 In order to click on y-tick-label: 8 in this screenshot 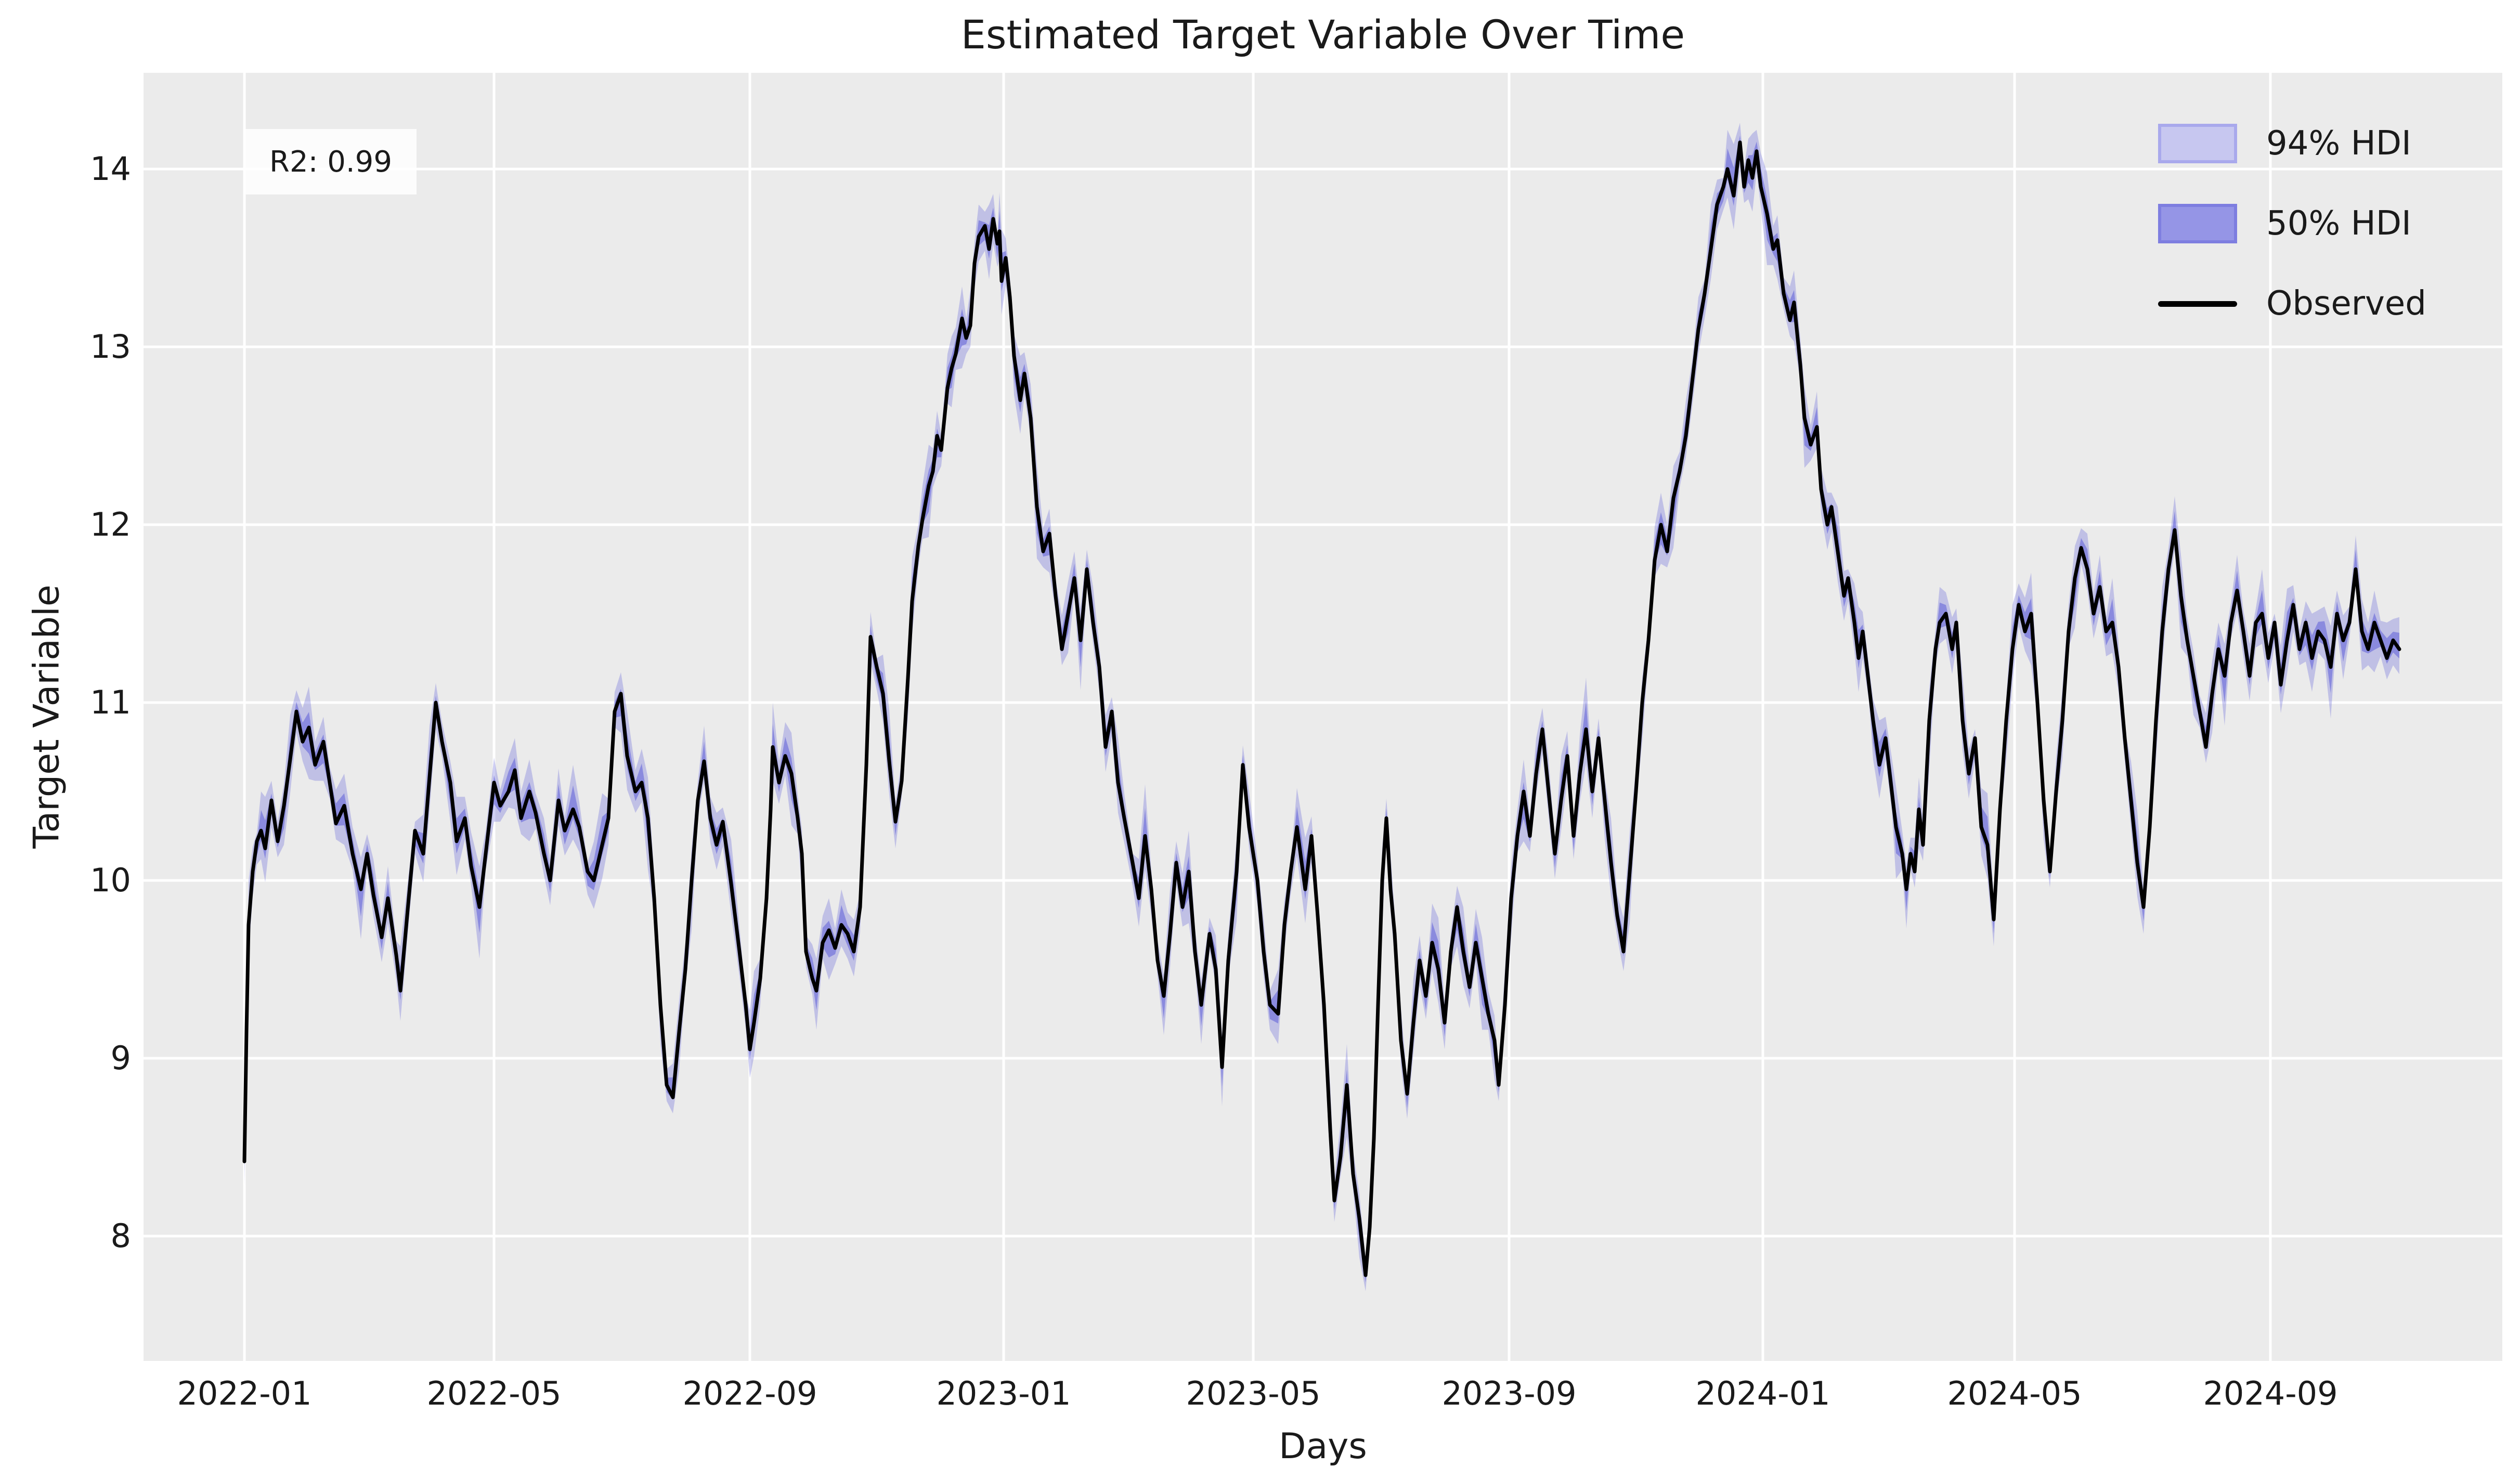, I will do `click(120, 1236)`.